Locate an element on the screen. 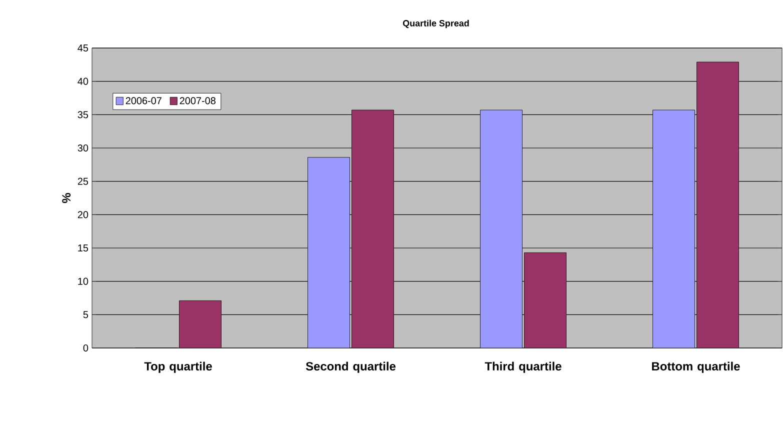  y-tick-label: 40 is located at coordinates (83, 81).